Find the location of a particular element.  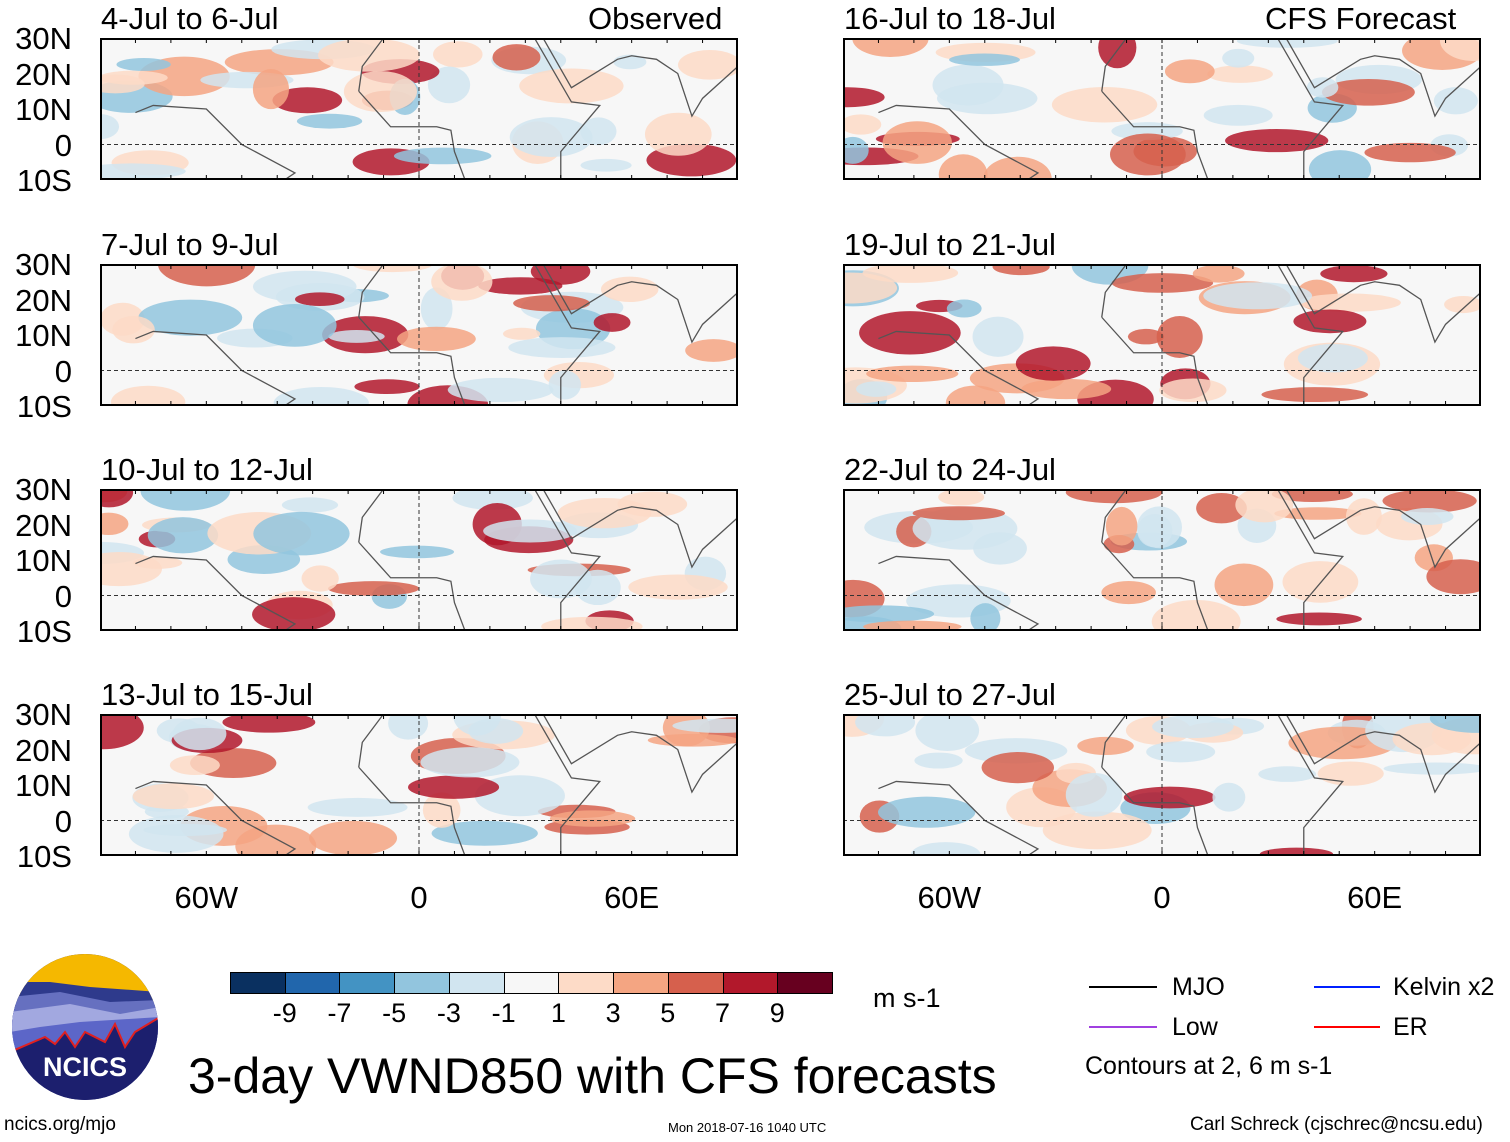

footer-url: ncics.org/mjo is located at coordinates (60, 1124).